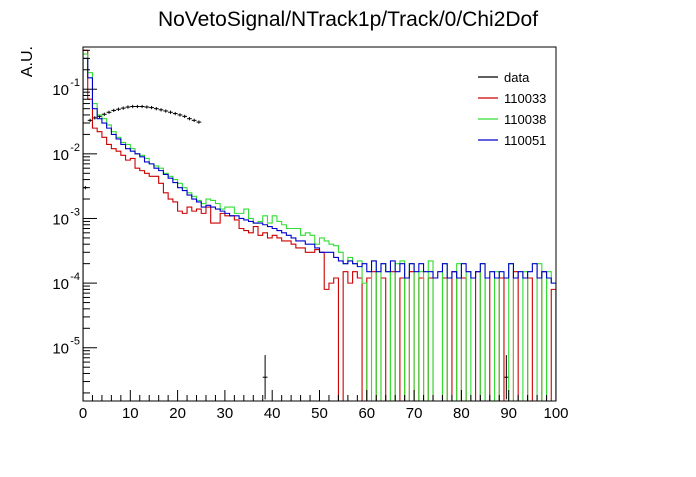  I want to click on legend-label: 110033, so click(525, 98).